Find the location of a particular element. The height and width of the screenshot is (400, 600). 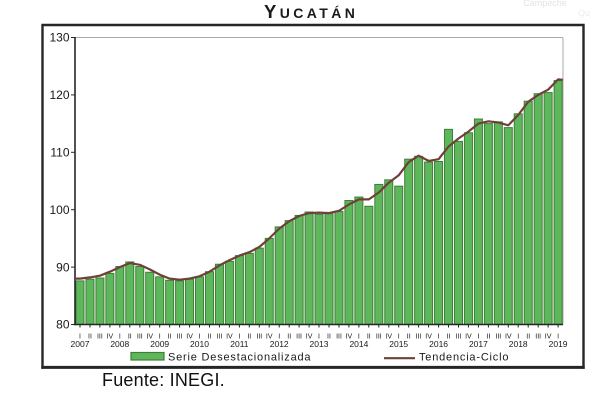

svg-text: Serie Desestacionalizada is located at coordinates (239, 358).